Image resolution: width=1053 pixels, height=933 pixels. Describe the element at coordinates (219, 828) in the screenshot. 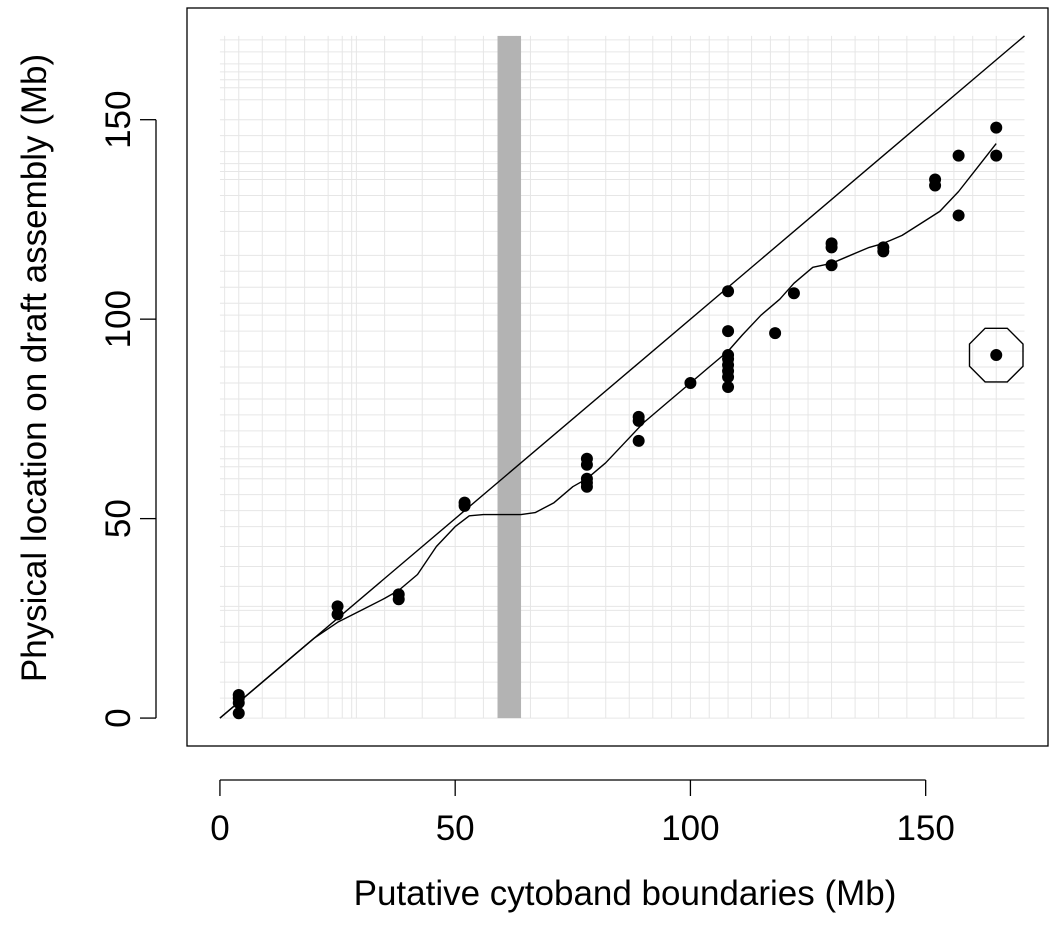

I see `x-tick-label: 0` at that location.